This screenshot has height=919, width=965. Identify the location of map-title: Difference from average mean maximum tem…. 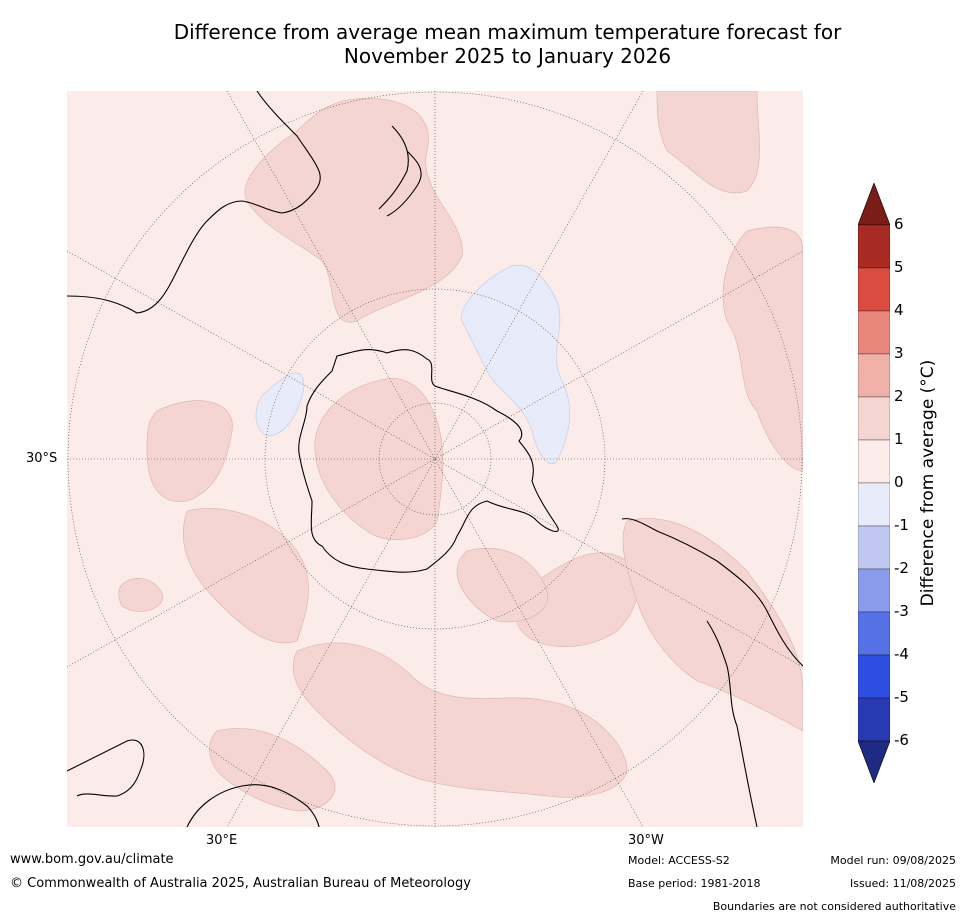
(482, 44).